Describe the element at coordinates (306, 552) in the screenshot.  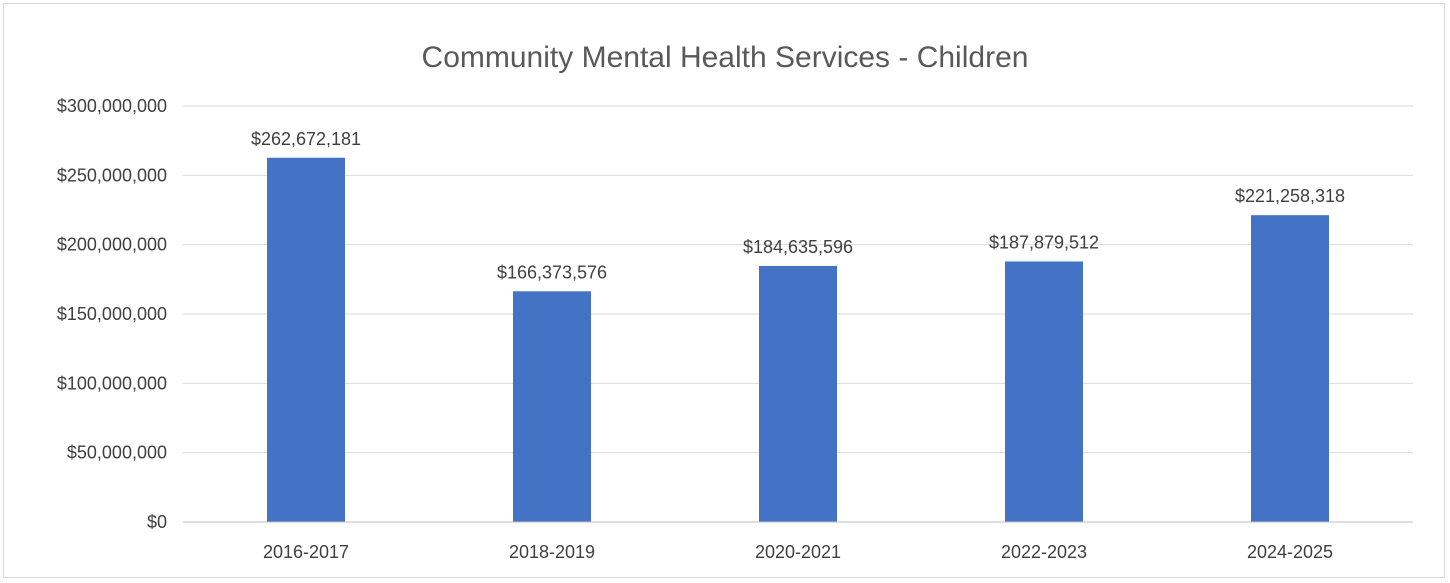
I see `x-tick-label: 2016-2017` at that location.